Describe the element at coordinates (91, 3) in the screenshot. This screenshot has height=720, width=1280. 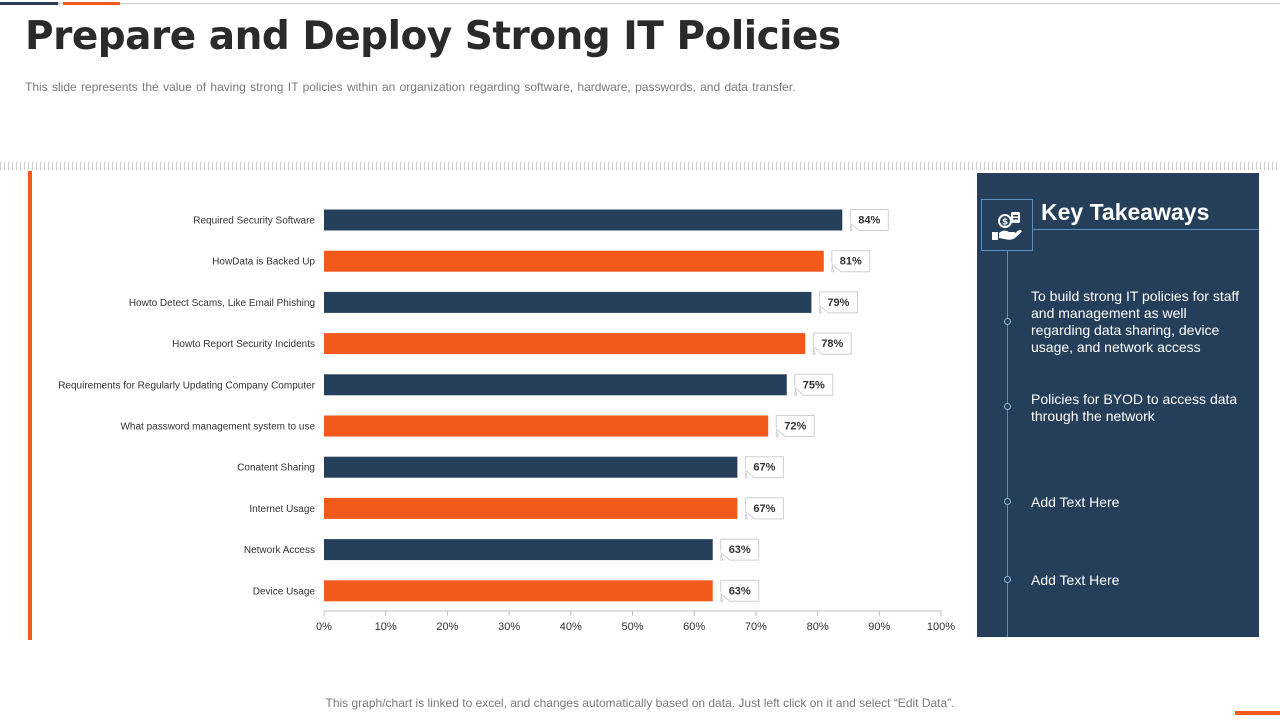
I see `top-accent-orange` at that location.